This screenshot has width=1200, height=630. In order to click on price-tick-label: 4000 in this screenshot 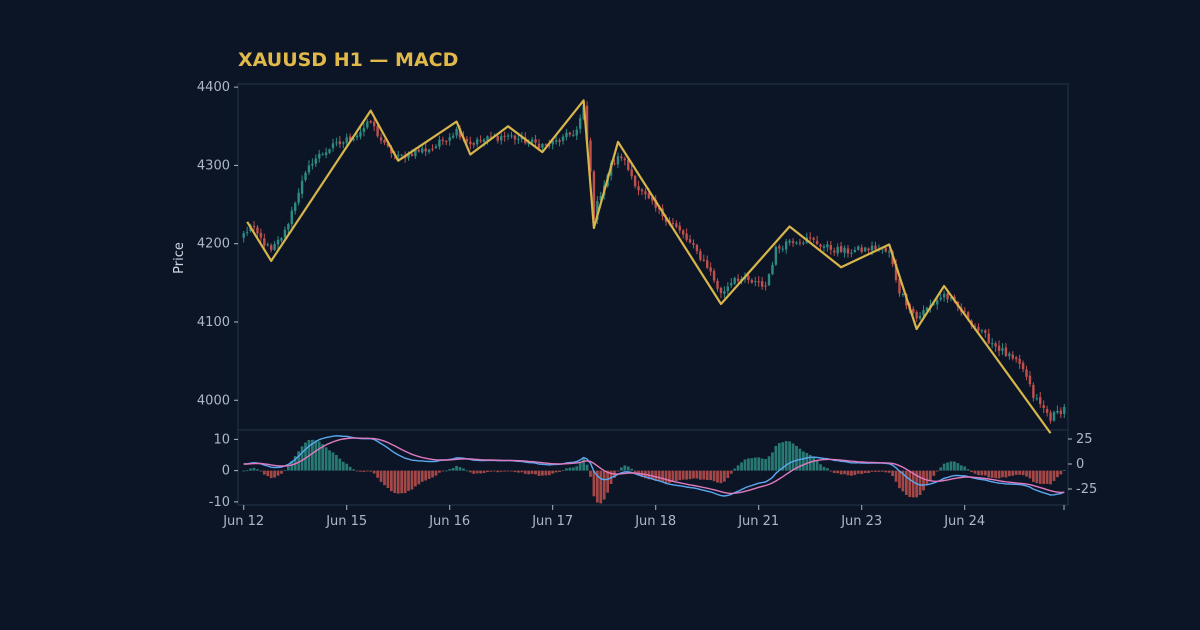, I will do `click(213, 400)`.